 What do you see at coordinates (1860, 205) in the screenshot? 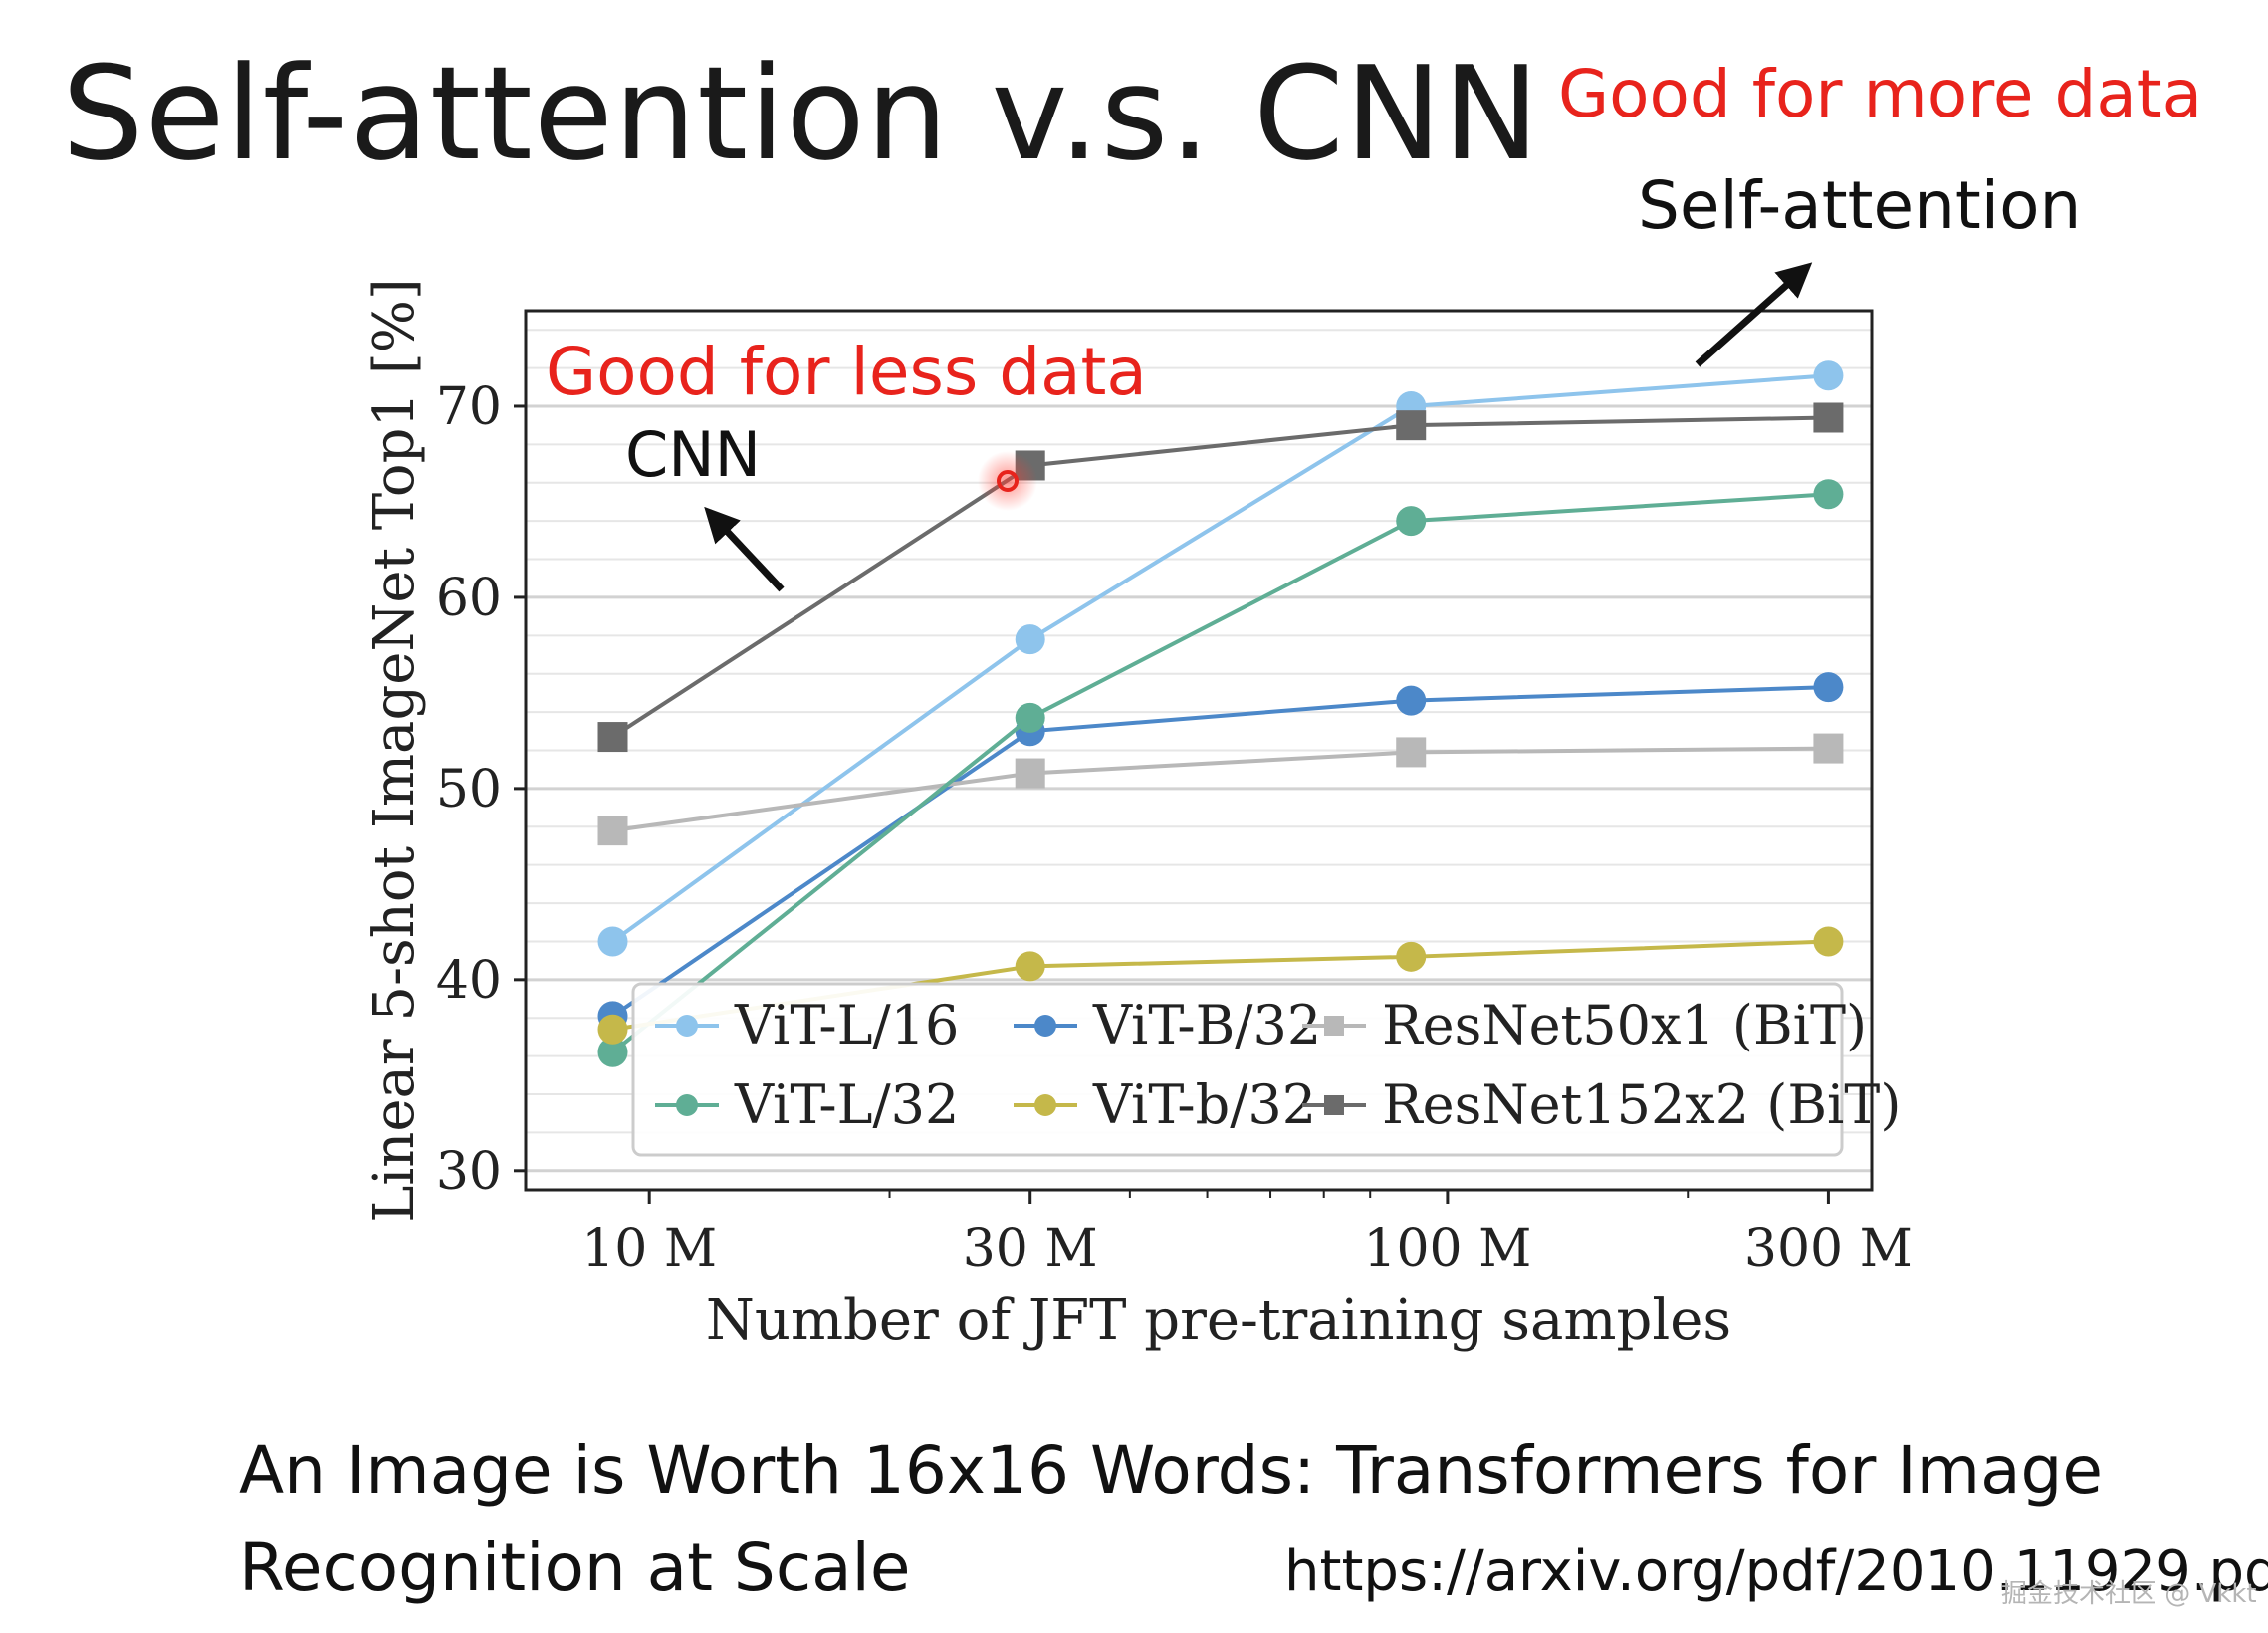
I see `self-attention-annotation: Self-attention` at bounding box center [1860, 205].